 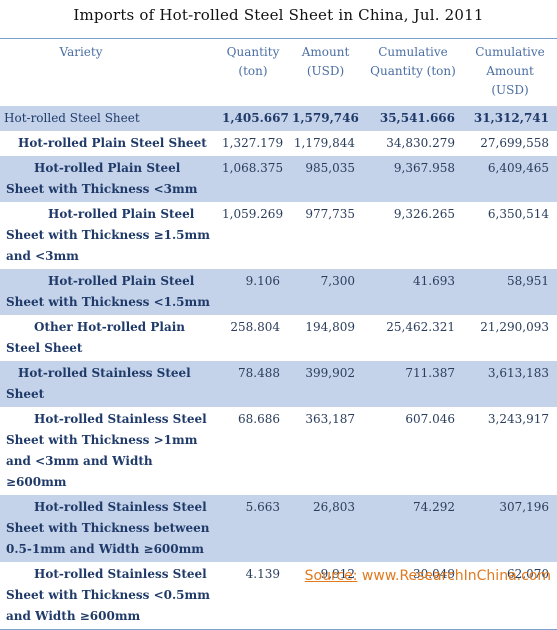 I want to click on row-amount: 977,735, so click(x=330, y=214).